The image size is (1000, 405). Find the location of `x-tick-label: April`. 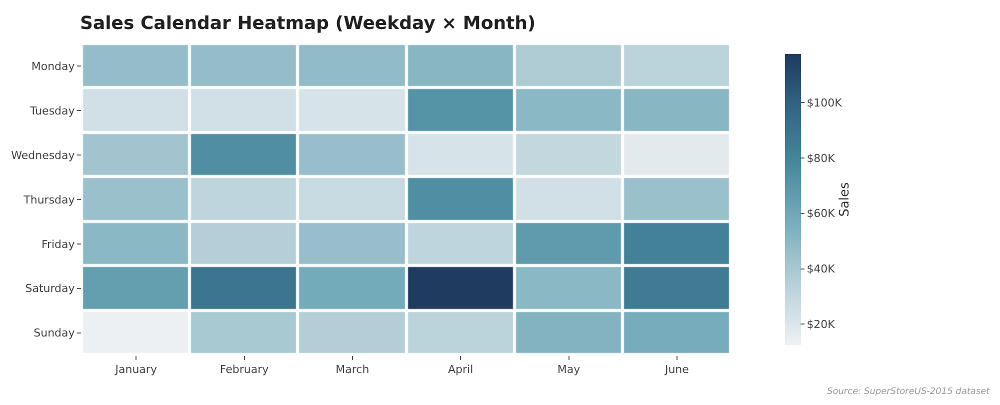

x-tick-label: April is located at coordinates (461, 369).